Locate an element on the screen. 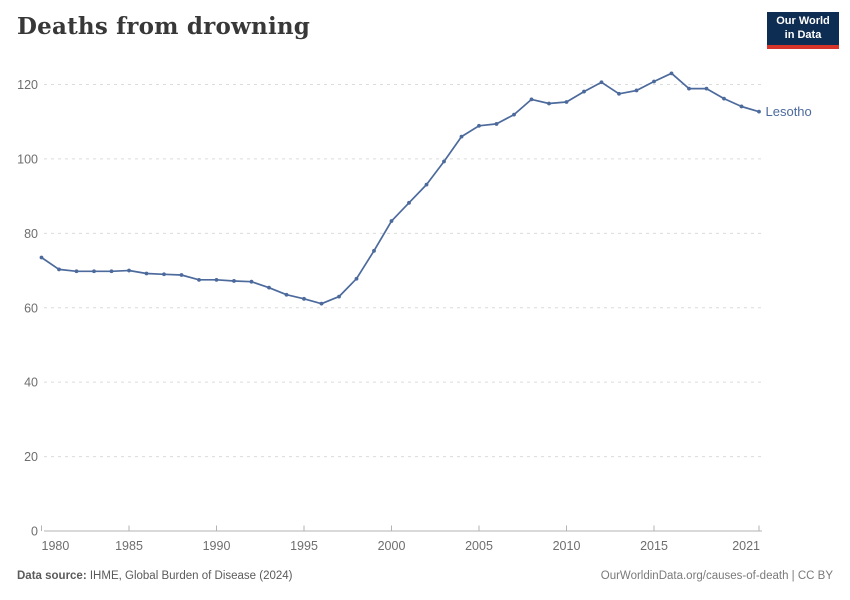  x-axis-tick-label: 2010 is located at coordinates (567, 546).